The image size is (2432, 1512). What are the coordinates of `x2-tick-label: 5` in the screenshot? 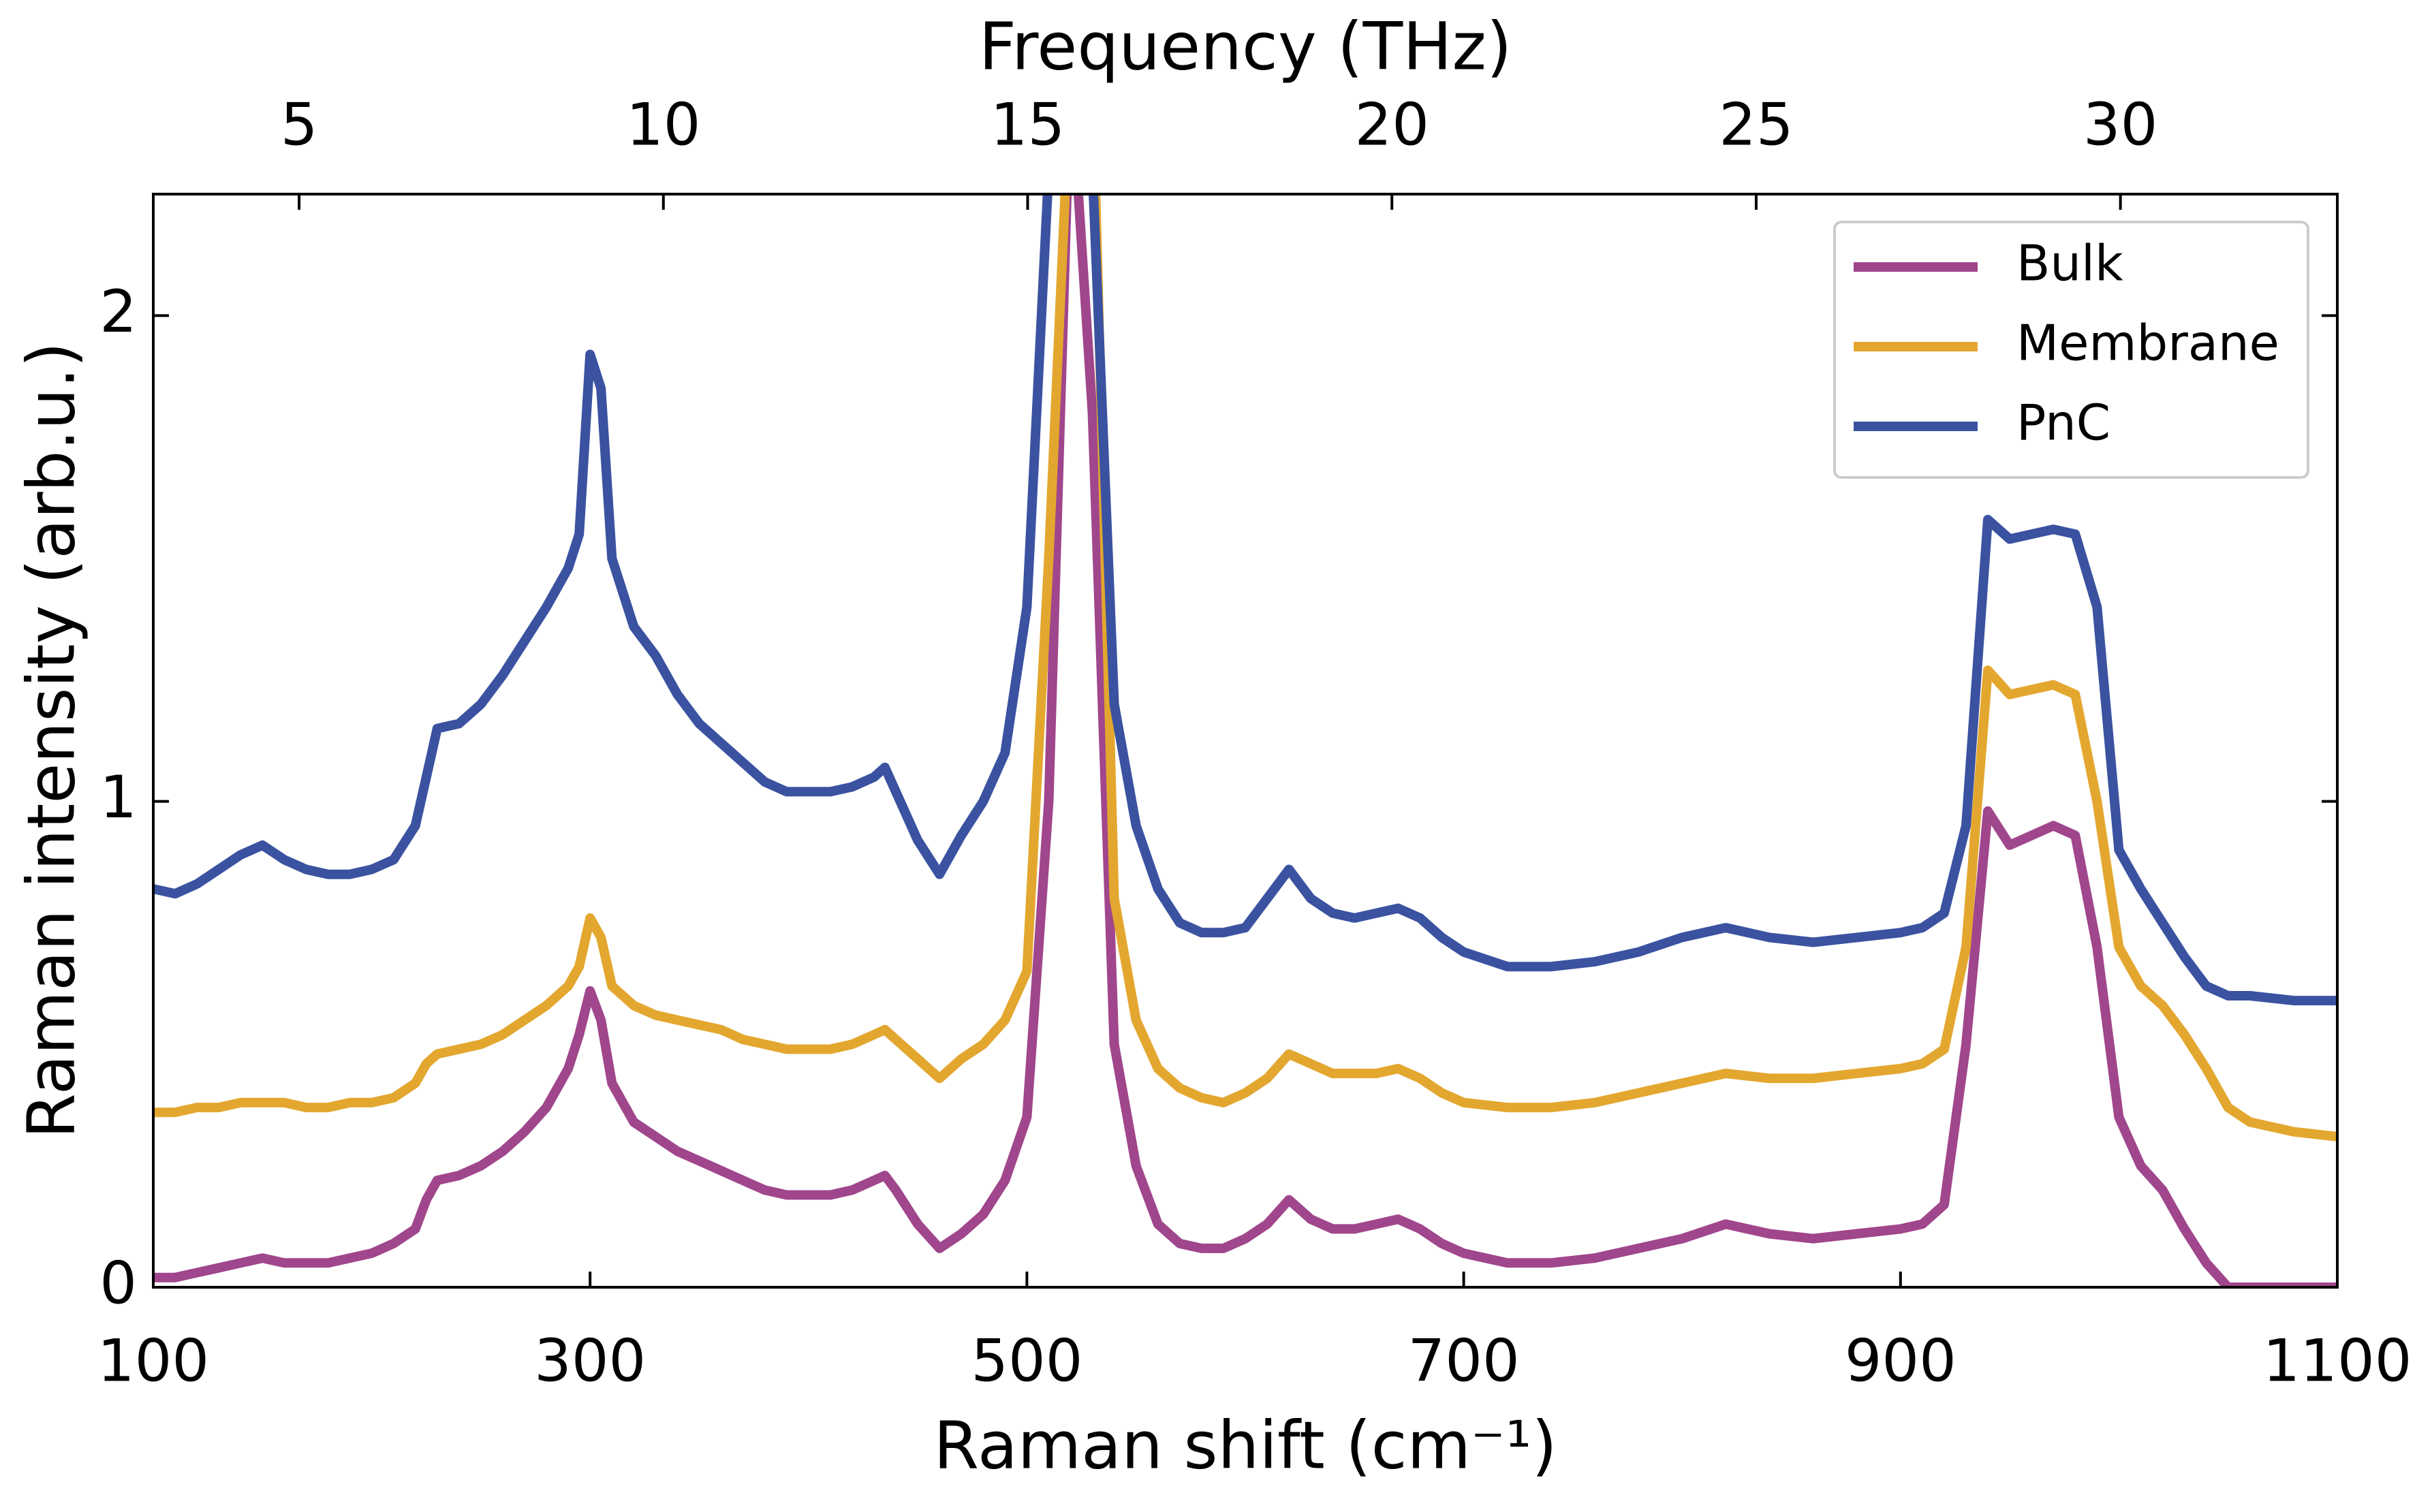 It's located at (299, 125).